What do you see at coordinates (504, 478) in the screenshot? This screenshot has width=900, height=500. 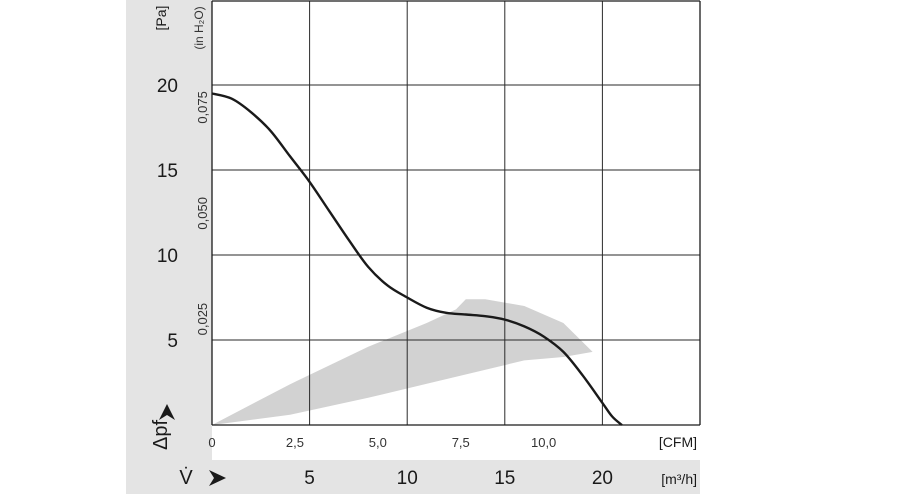 I see `x-tick-label: 15` at bounding box center [504, 478].